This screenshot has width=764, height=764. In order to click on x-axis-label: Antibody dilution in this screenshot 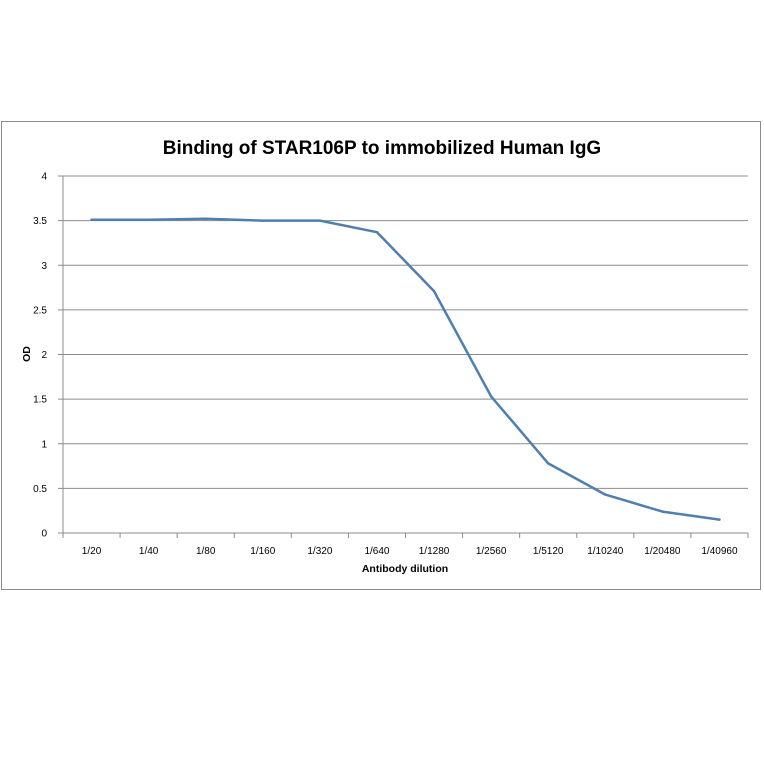, I will do `click(405, 569)`.